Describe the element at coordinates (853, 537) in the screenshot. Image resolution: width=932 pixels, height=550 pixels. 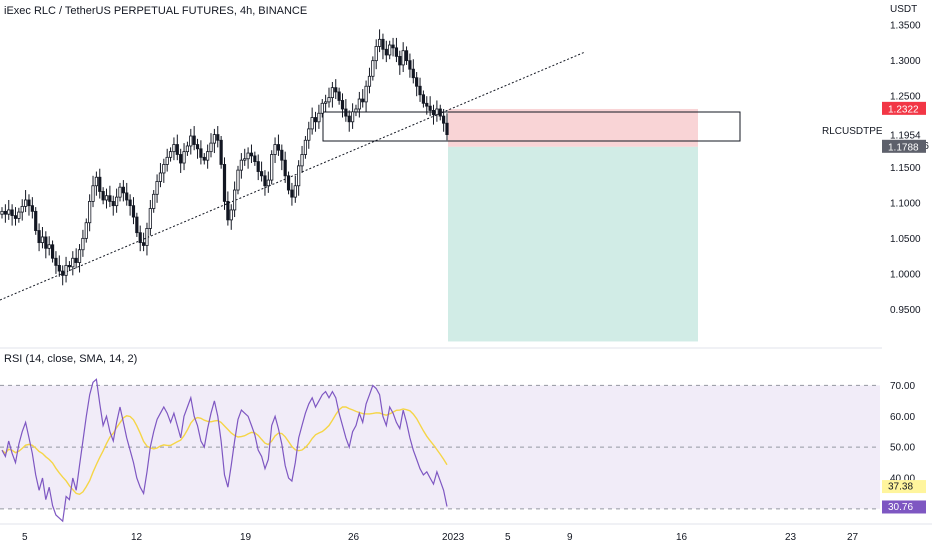
I see `time-tick-label: 27` at that location.